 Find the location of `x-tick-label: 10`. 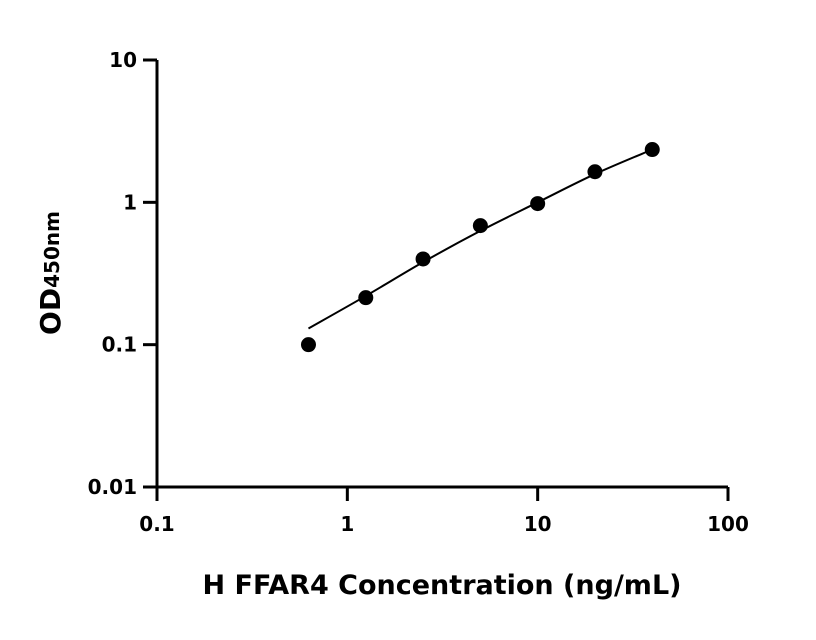

x-tick-label: 10 is located at coordinates (538, 524).